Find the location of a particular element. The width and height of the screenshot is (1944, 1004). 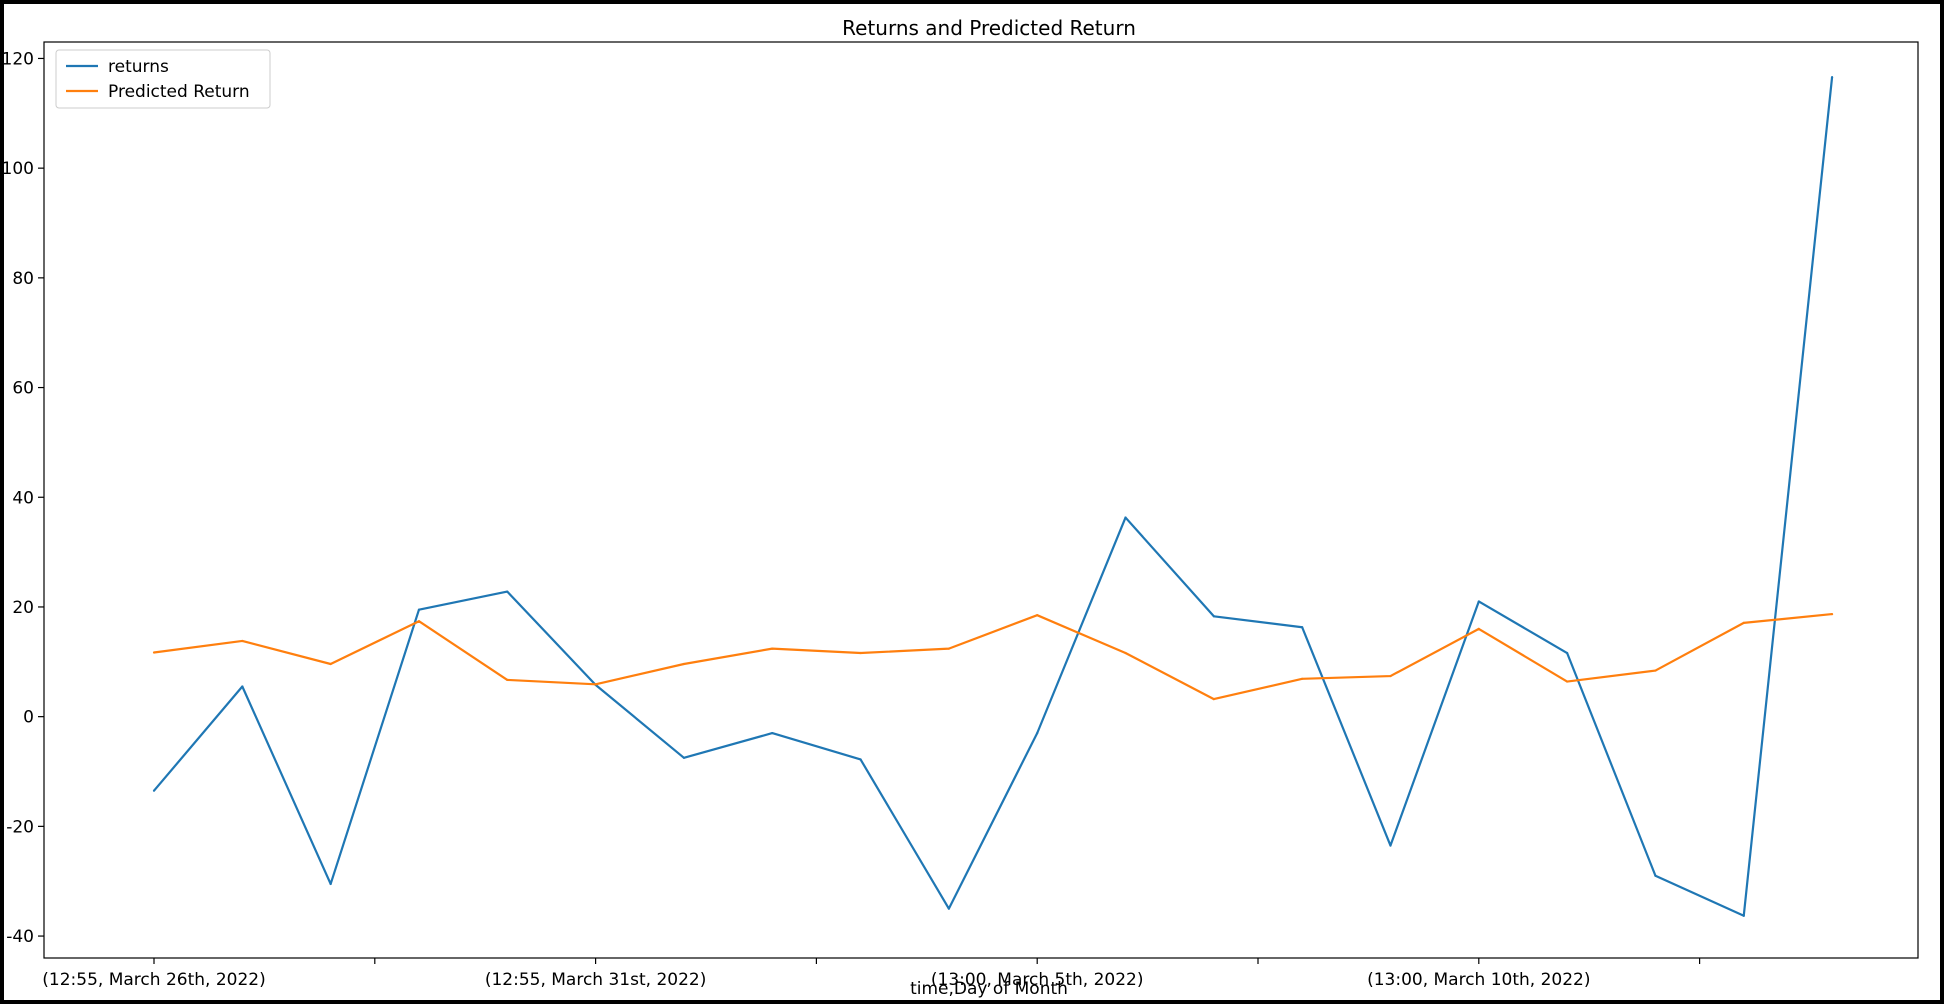

legend-box is located at coordinates (163, 79).